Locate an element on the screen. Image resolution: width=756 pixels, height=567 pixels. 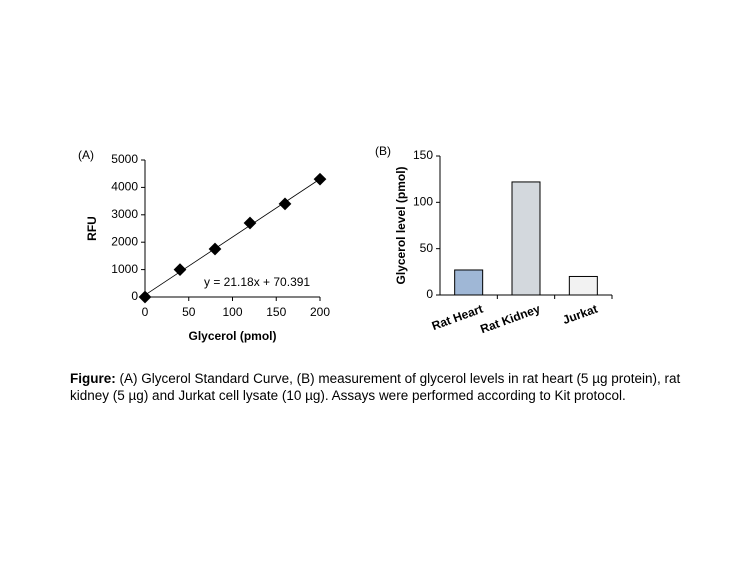
y-axis-title: Glycerol level (pmol) is located at coordinates (401, 225).